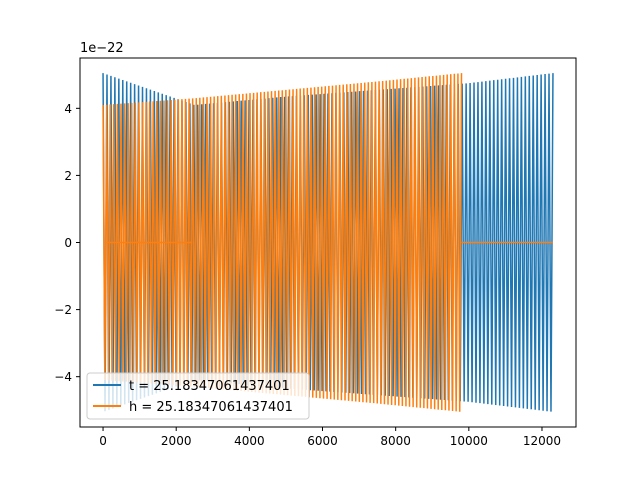 The width and height of the screenshot is (640, 480). Describe the element at coordinates (63, 377) in the screenshot. I see `y-tick-label: −4` at that location.